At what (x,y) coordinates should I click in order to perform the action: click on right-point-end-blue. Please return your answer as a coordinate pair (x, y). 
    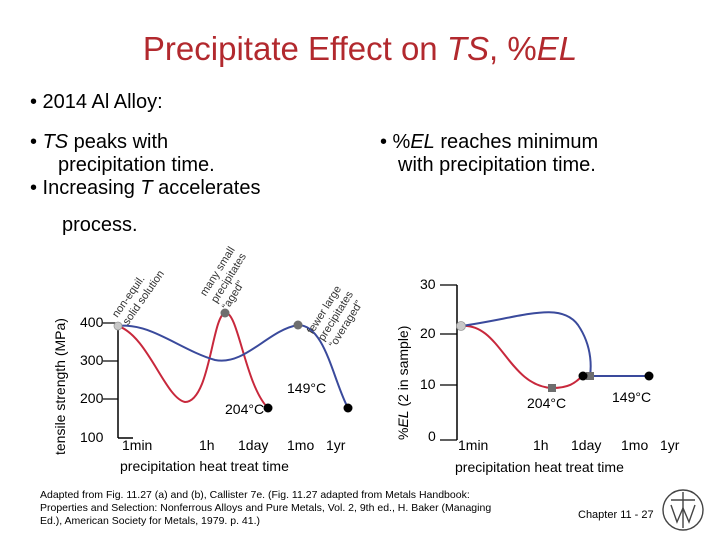
    Looking at the image, I should click on (649, 376).